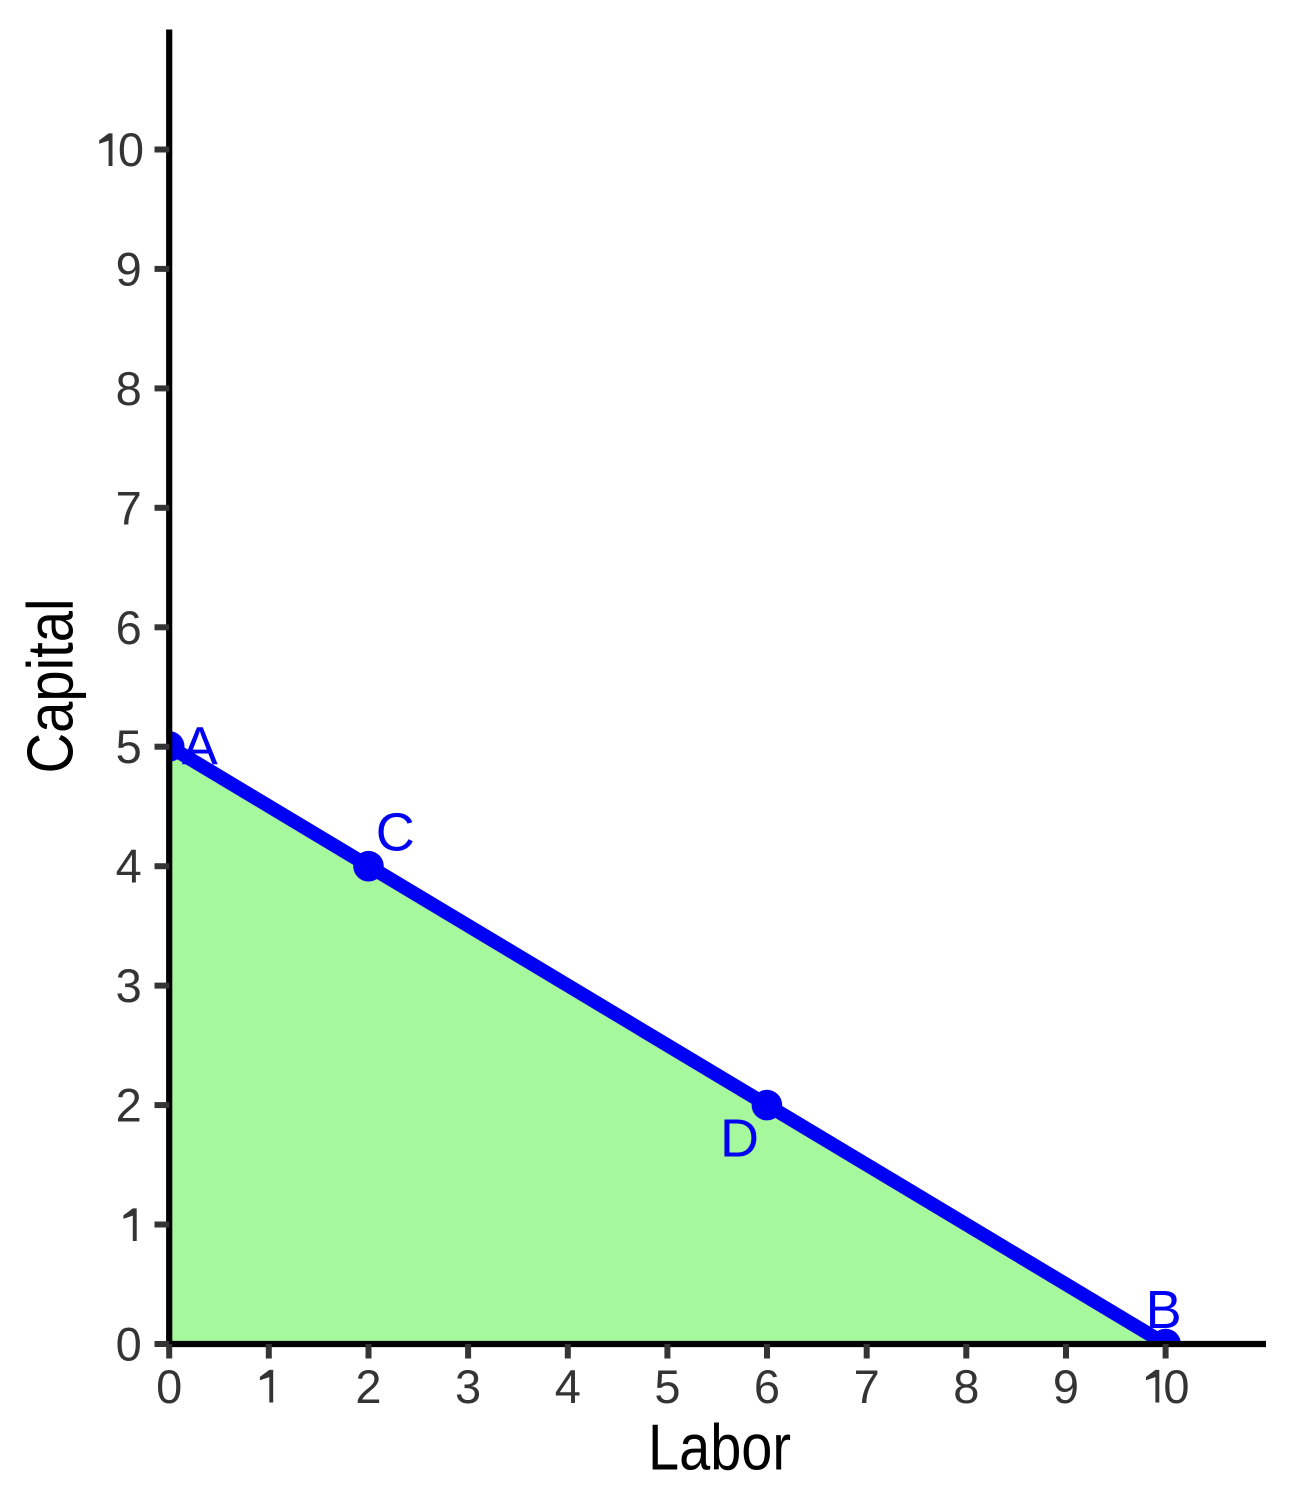 This screenshot has width=1296, height=1512. What do you see at coordinates (50, 686) in the screenshot?
I see `svg-text: Capital` at bounding box center [50, 686].